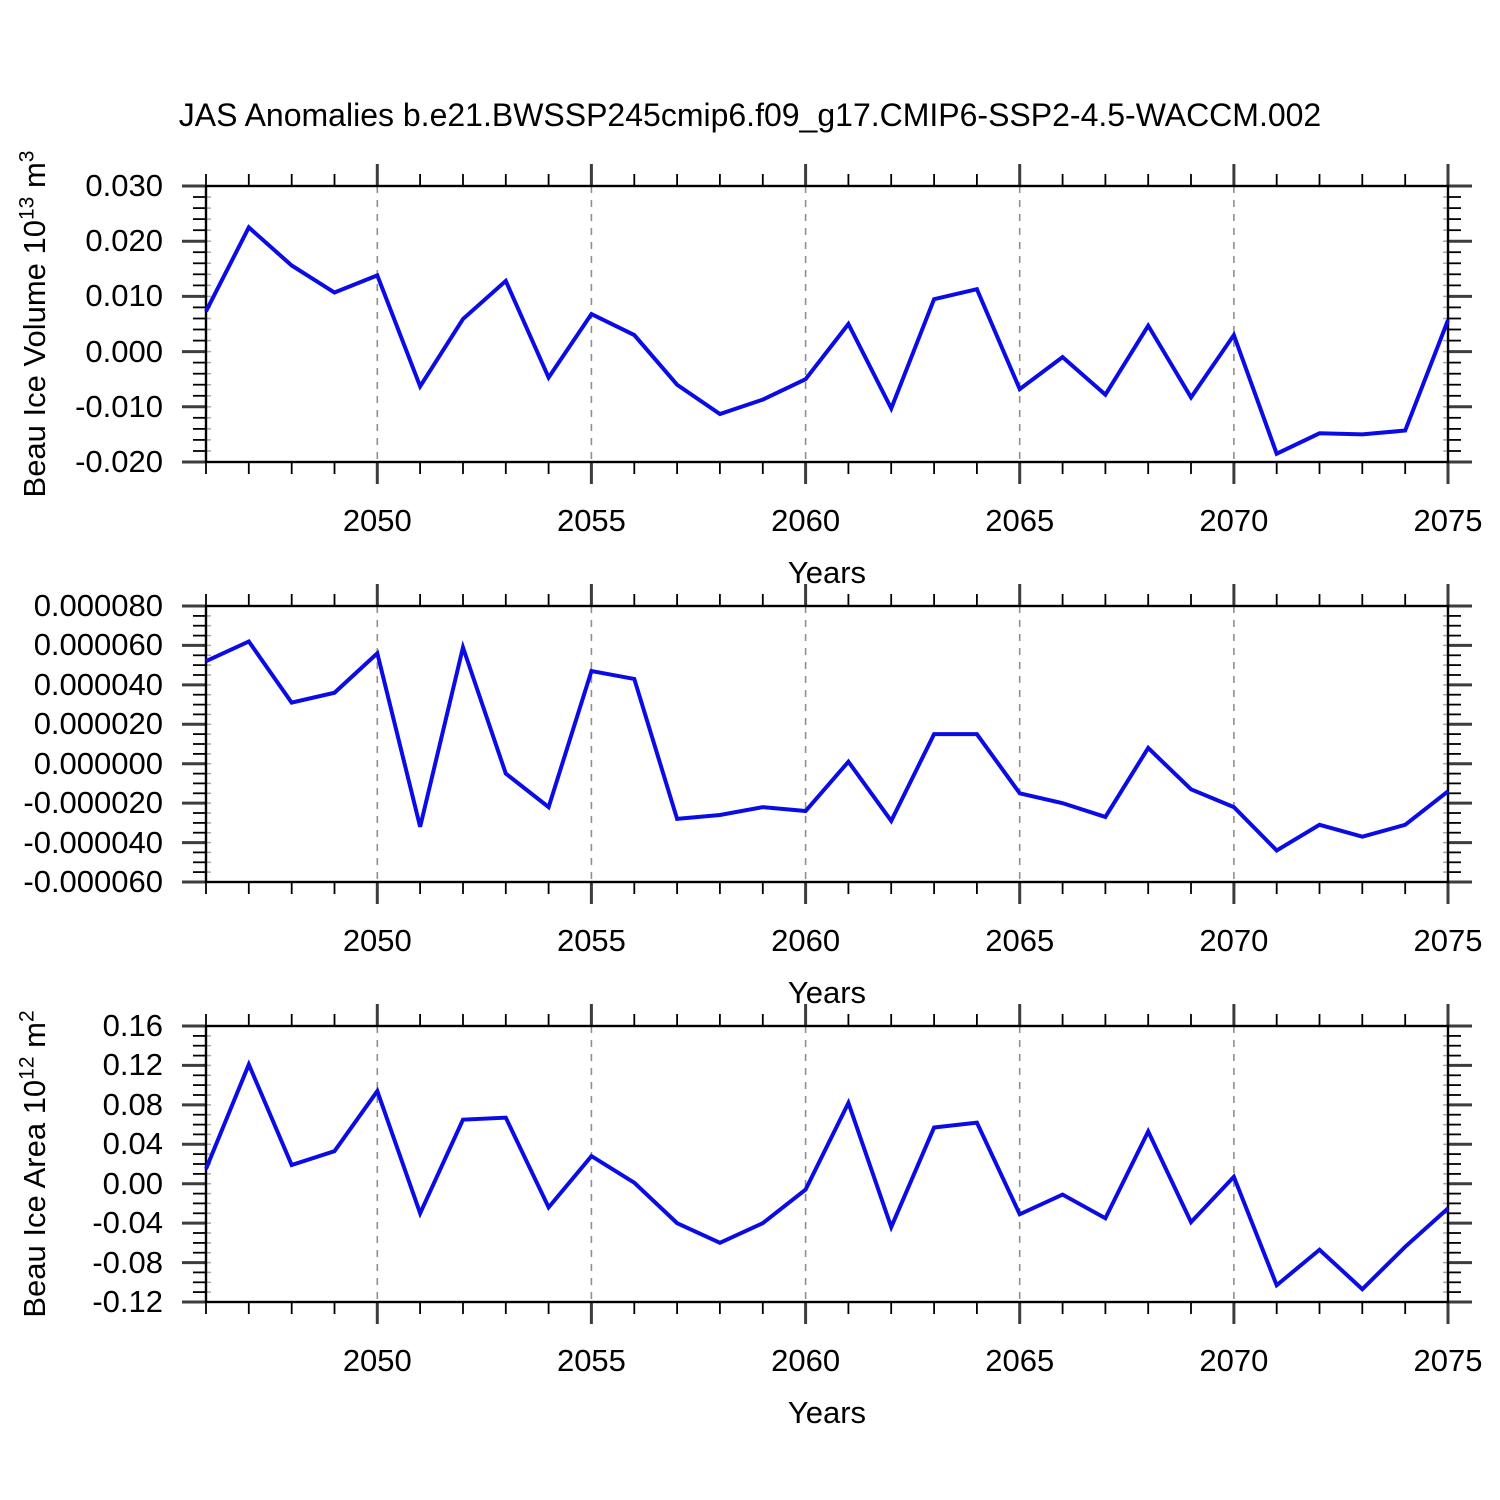 The image size is (1500, 1500). Describe the element at coordinates (98, 763) in the screenshot. I see `y-tick-label: 0.000000` at that location.